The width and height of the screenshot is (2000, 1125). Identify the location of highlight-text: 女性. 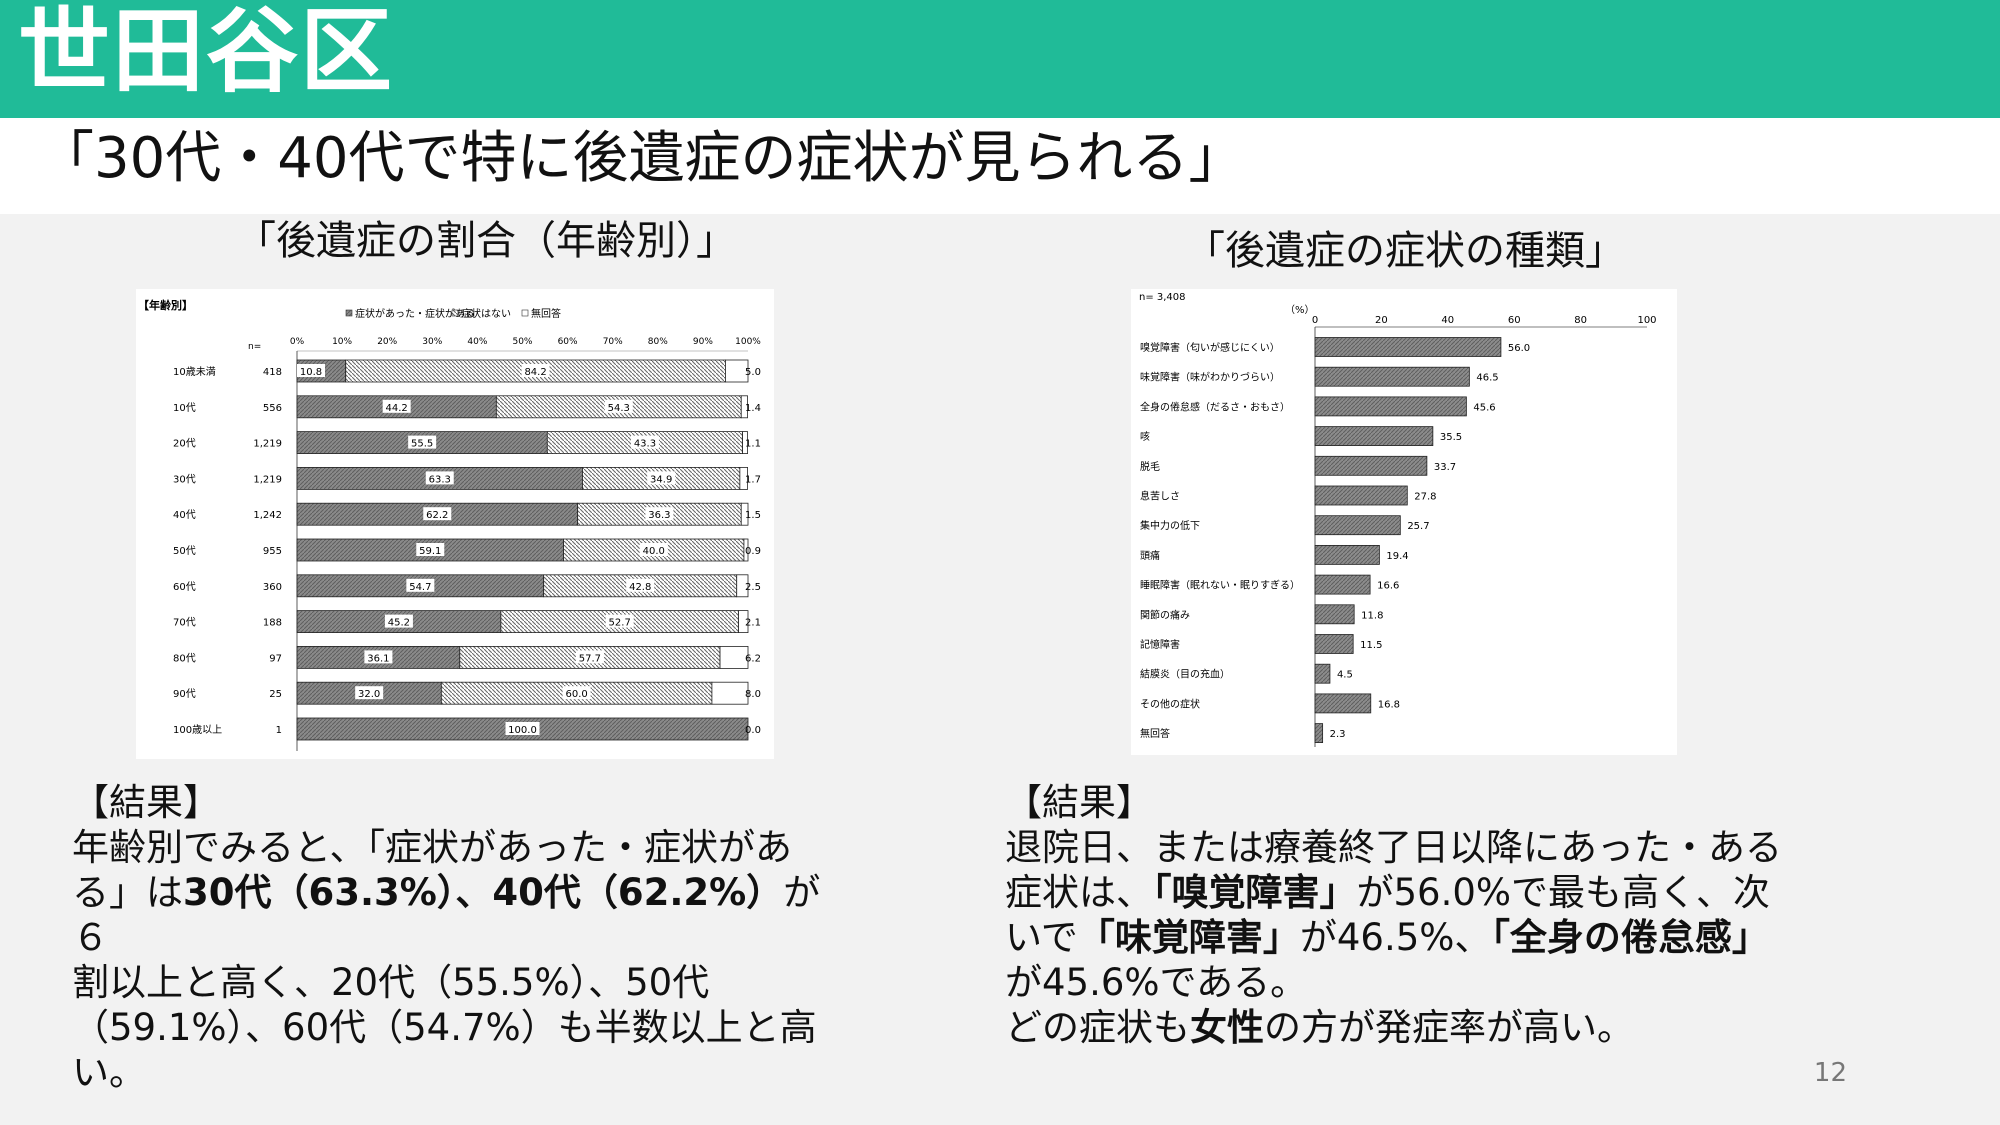
(1227, 1027).